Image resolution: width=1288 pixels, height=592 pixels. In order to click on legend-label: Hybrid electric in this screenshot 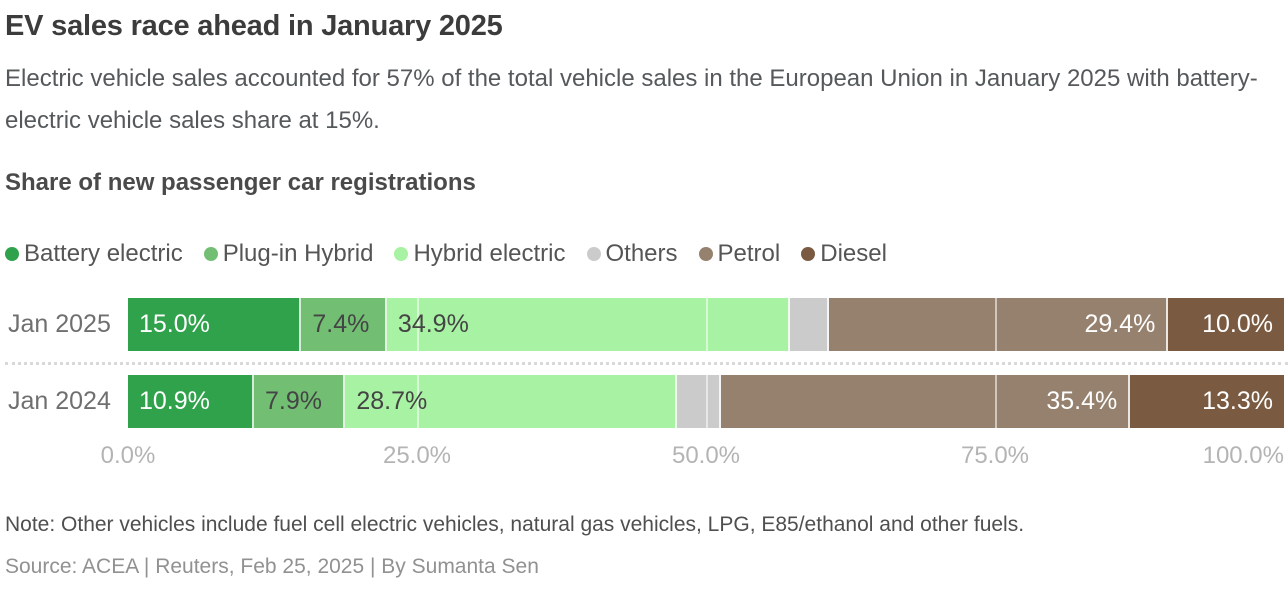, I will do `click(489, 253)`.